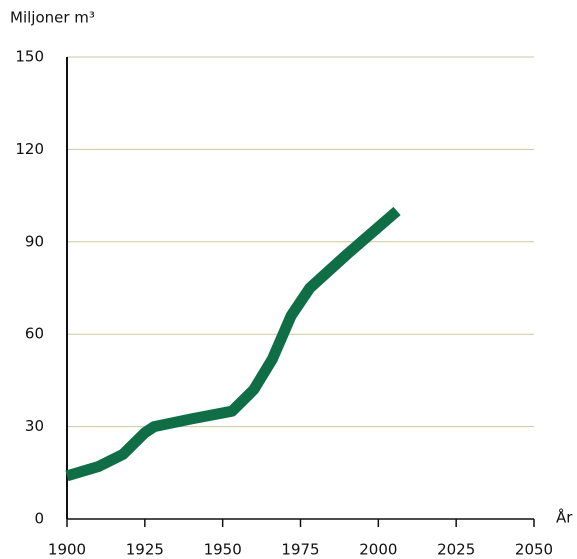 This screenshot has width=577, height=559. I want to click on x-tick-label: 1950, so click(223, 550).